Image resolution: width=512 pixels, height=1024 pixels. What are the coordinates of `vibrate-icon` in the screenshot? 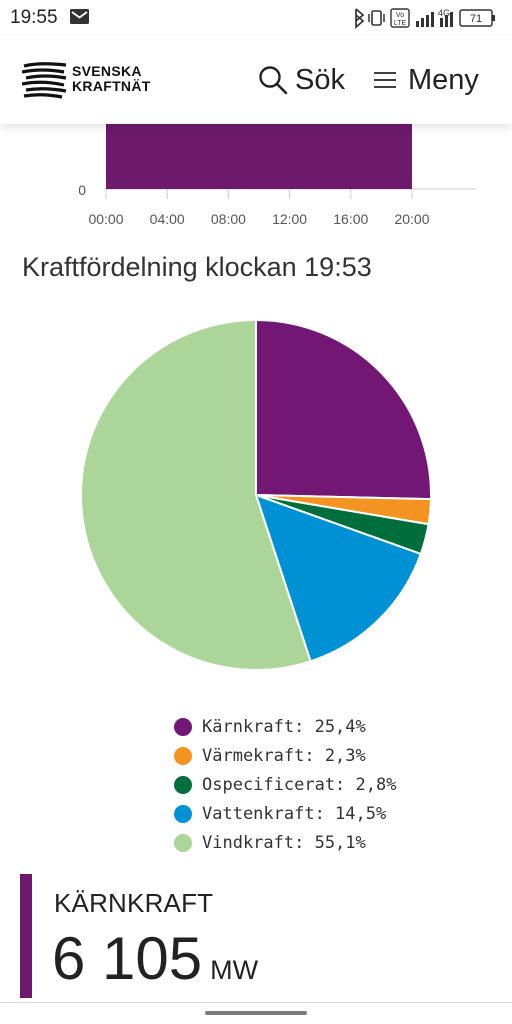 It's located at (376, 18).